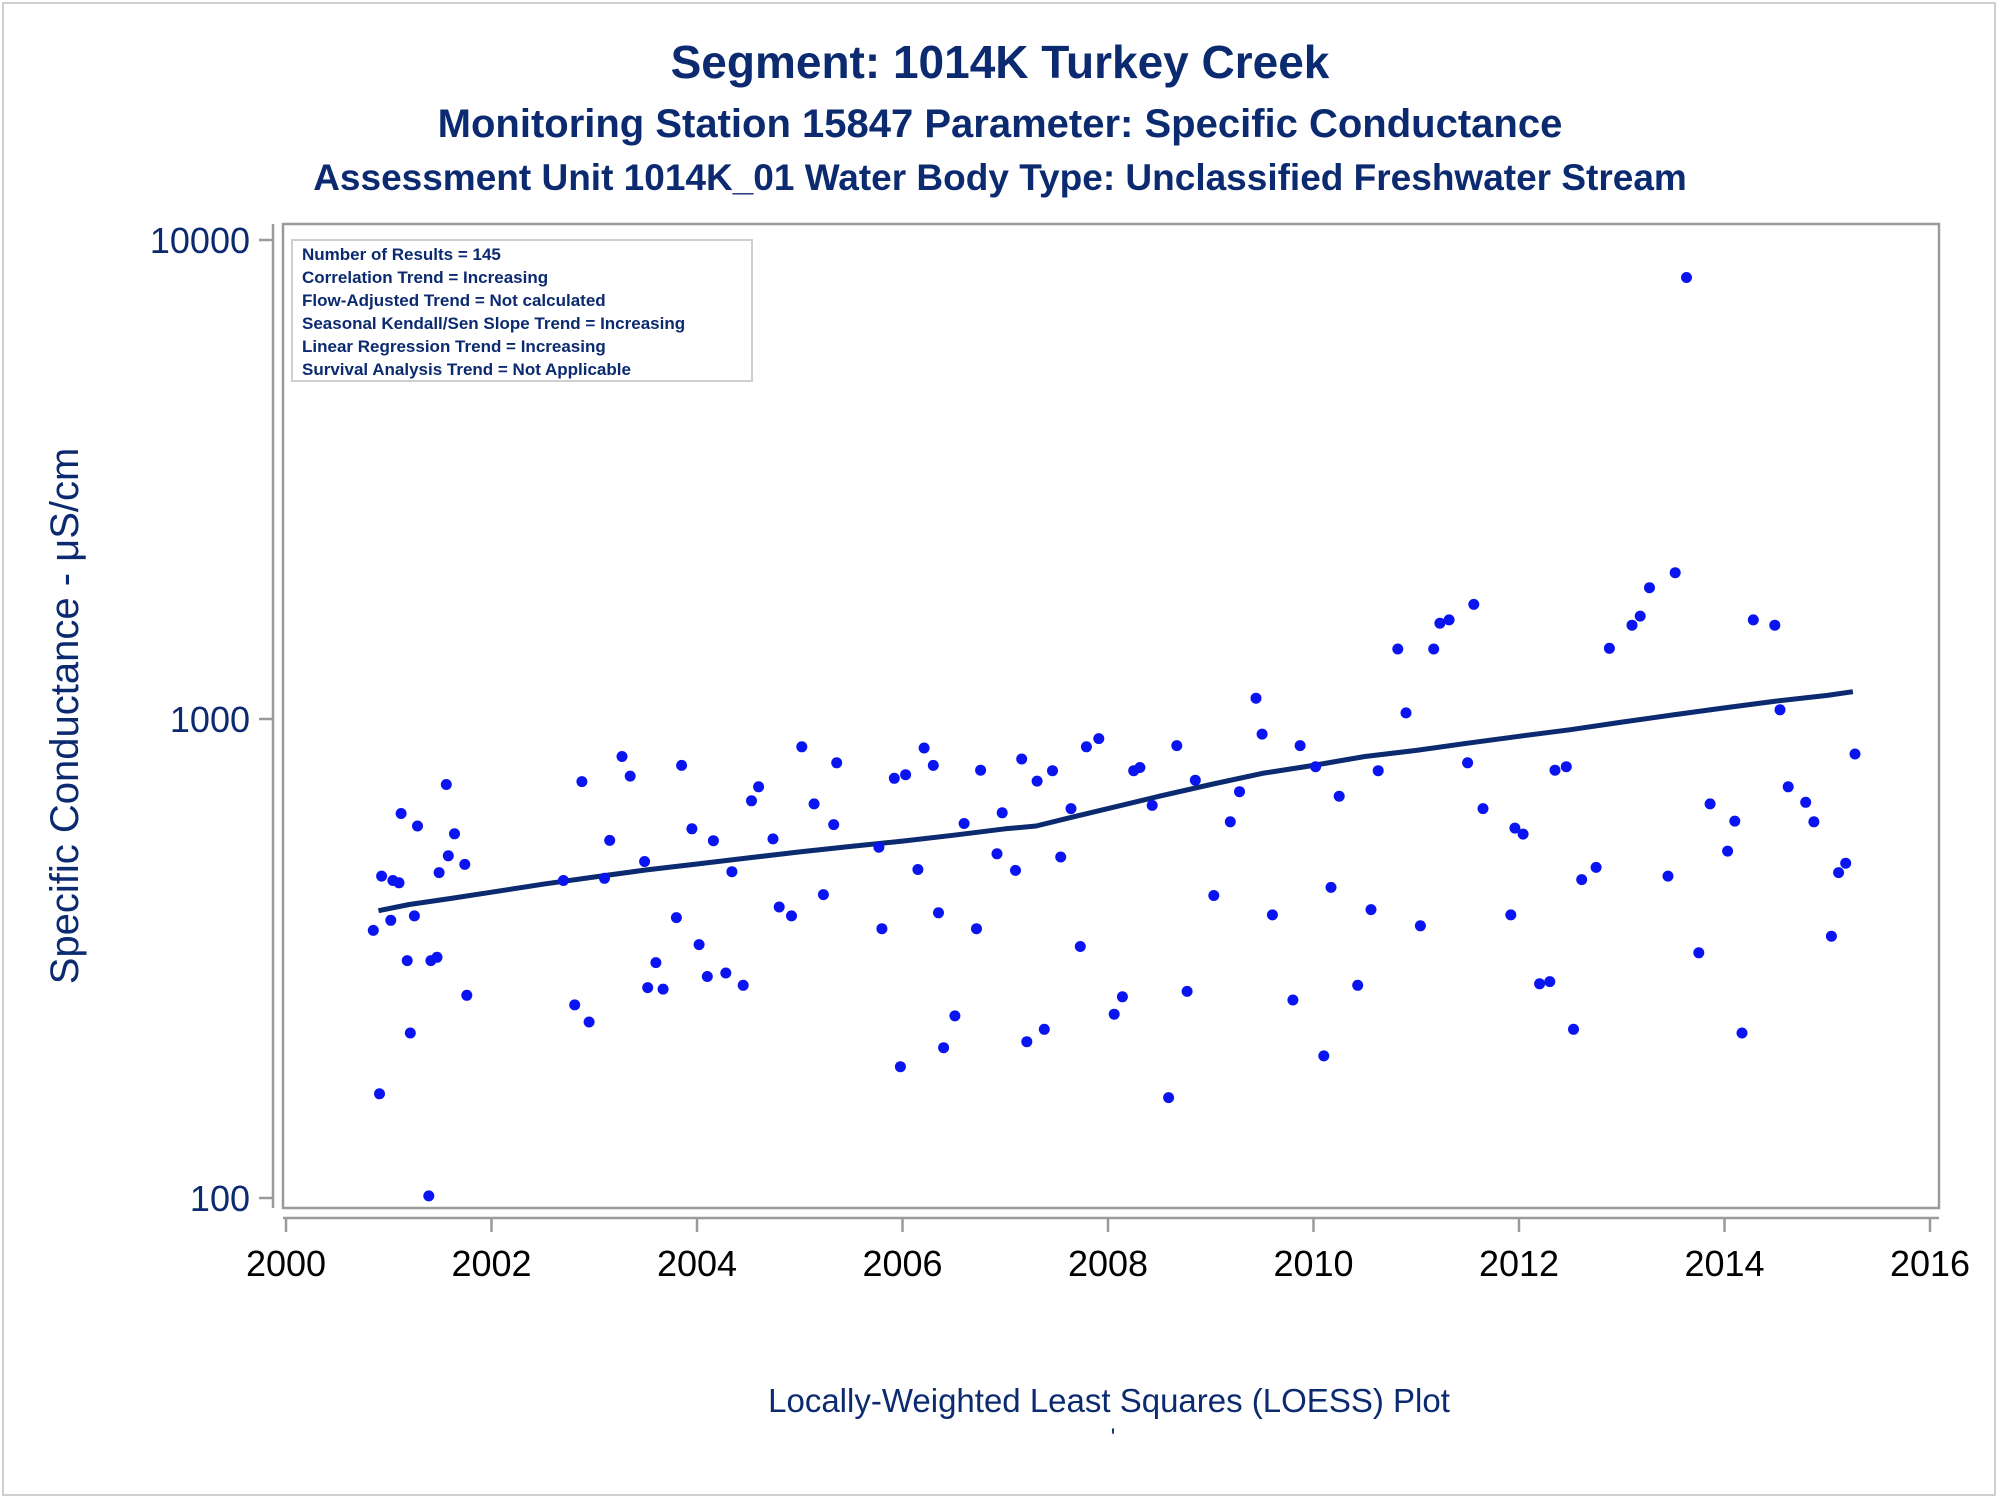 Image resolution: width=2000 pixels, height=1500 pixels. Describe the element at coordinates (697, 1263) in the screenshot. I see `x-tick-label-2004: 2004` at that location.